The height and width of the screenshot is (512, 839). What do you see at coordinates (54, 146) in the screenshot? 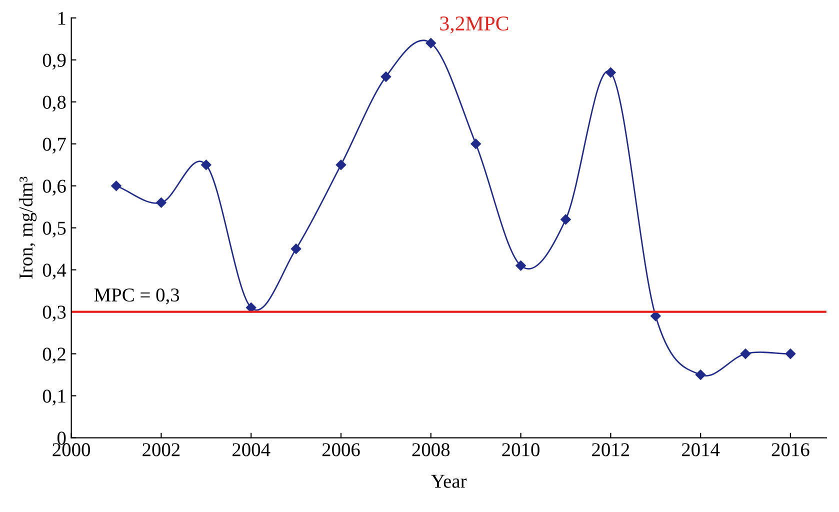
I see `y-tick-label: 0,7` at bounding box center [54, 146].